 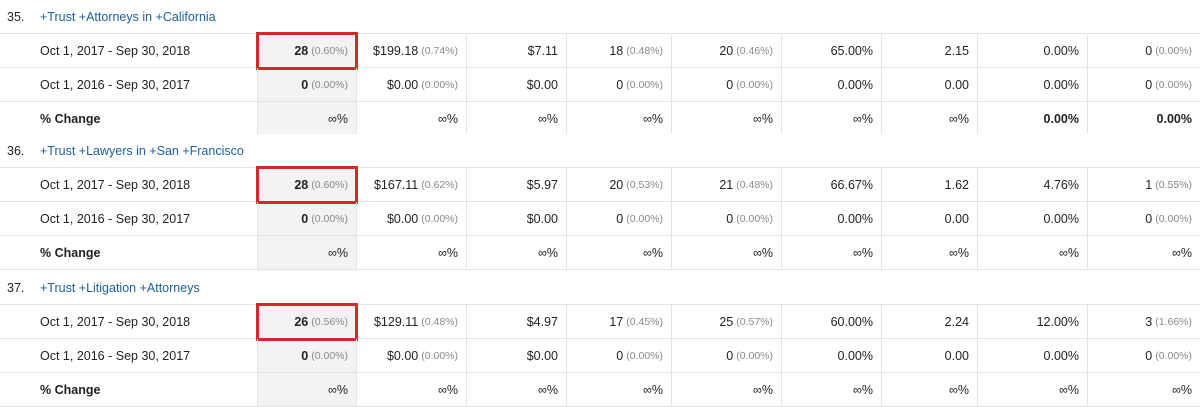 What do you see at coordinates (301, 321) in the screenshot?
I see `cell-value: 26` at bounding box center [301, 321].